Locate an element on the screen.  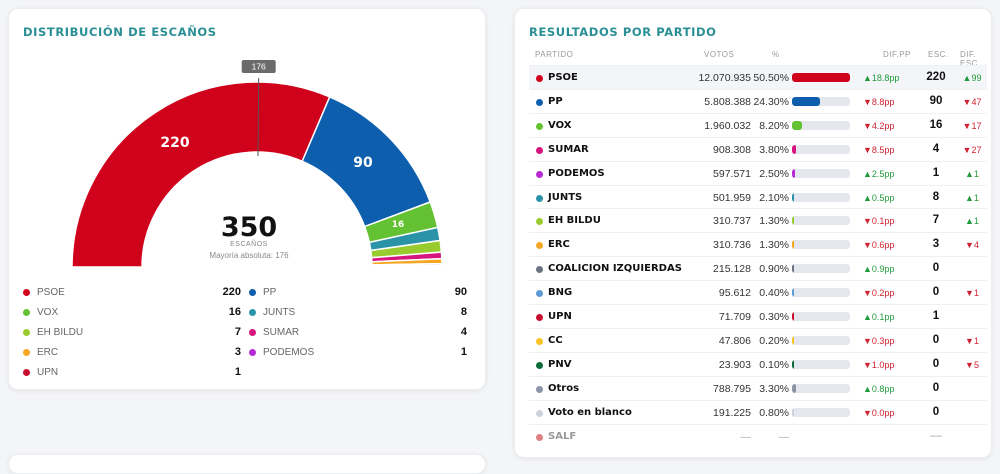
legend-party-name: PP is located at coordinates (270, 292).